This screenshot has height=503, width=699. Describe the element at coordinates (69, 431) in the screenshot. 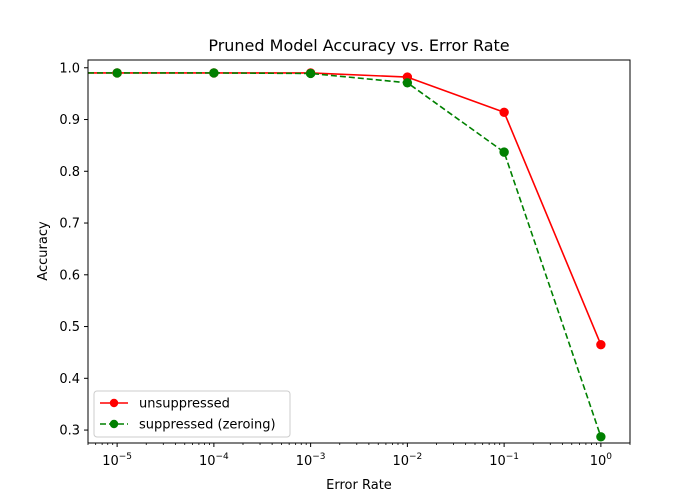

I see `y-tick-label: 0.3` at that location.